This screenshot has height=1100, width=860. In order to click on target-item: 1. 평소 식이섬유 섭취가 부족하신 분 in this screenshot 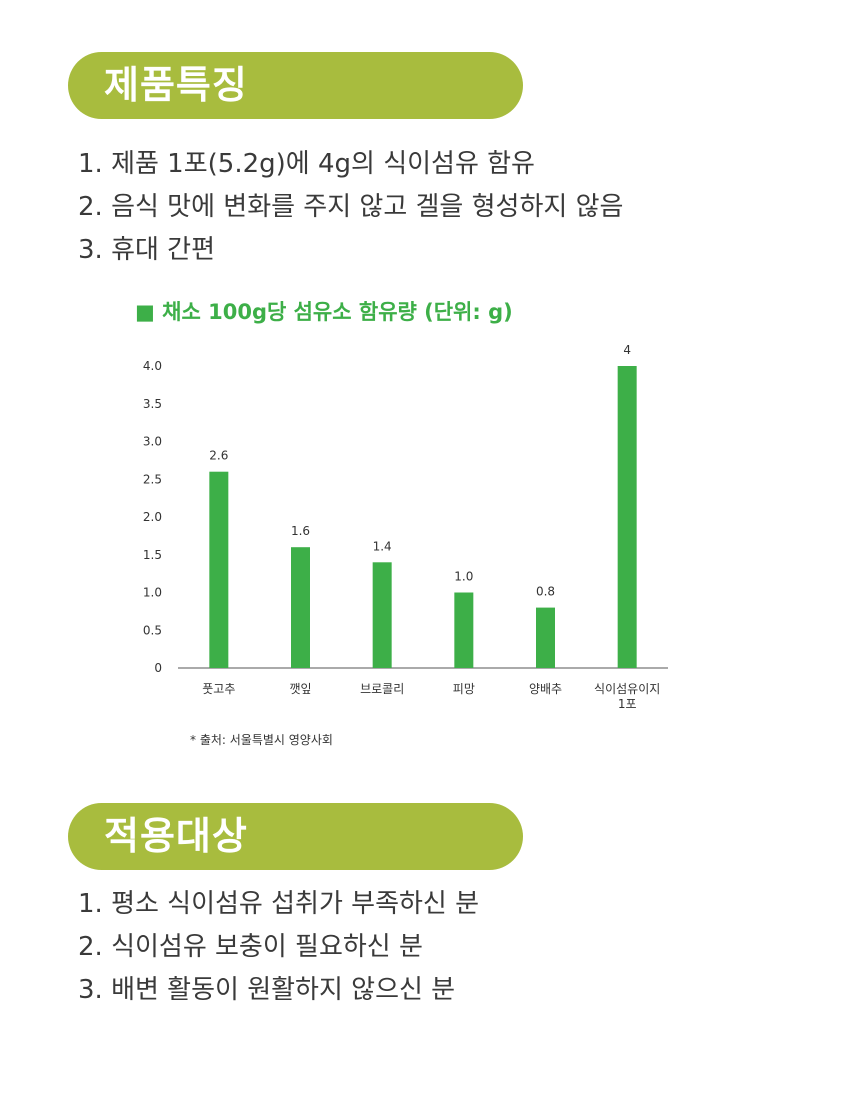, I will do `click(279, 904)`.